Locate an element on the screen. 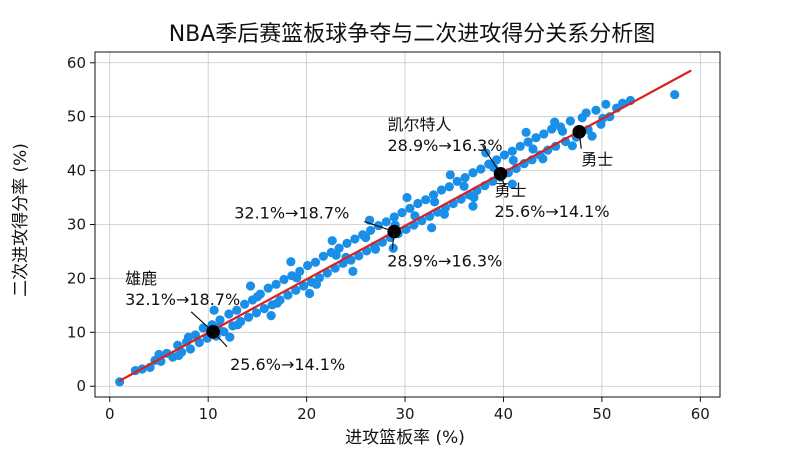 The width and height of the screenshot is (800, 450). x-axis: 0 10 20 30 40 50 60 is located at coordinates (407, 410).